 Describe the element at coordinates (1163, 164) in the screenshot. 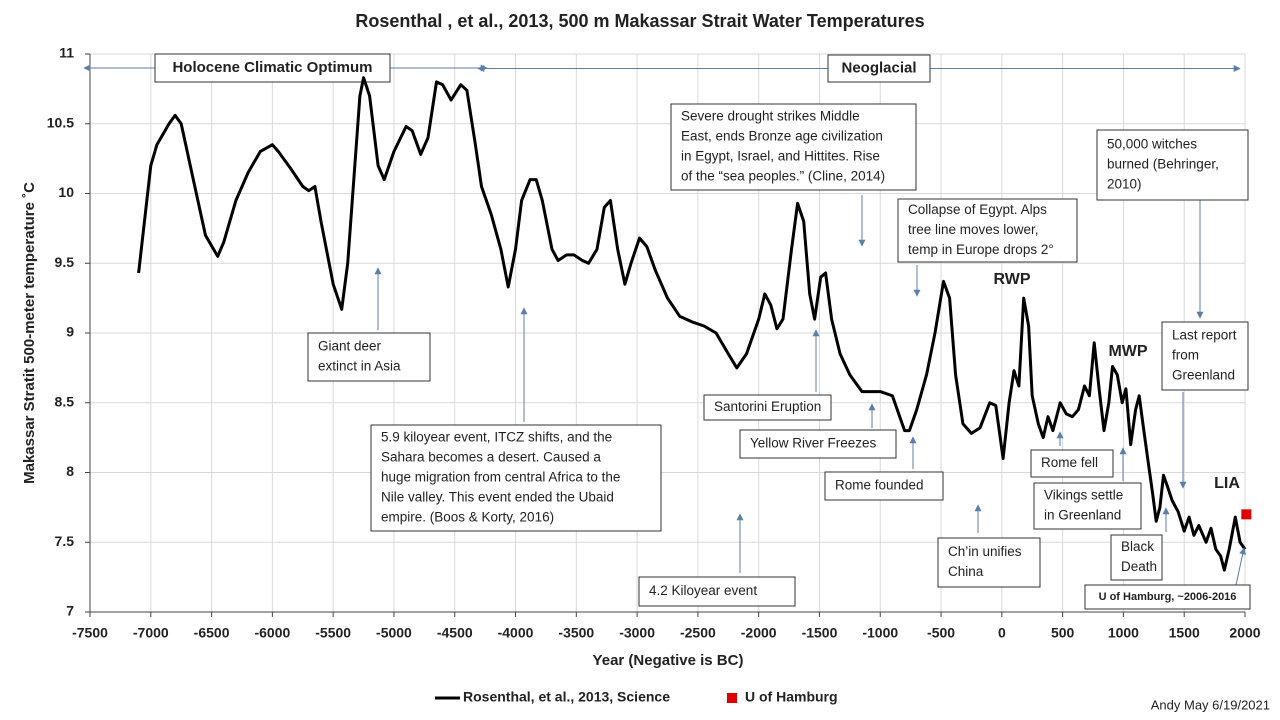

I see `annotation-text: burned (Behringer,` at that location.